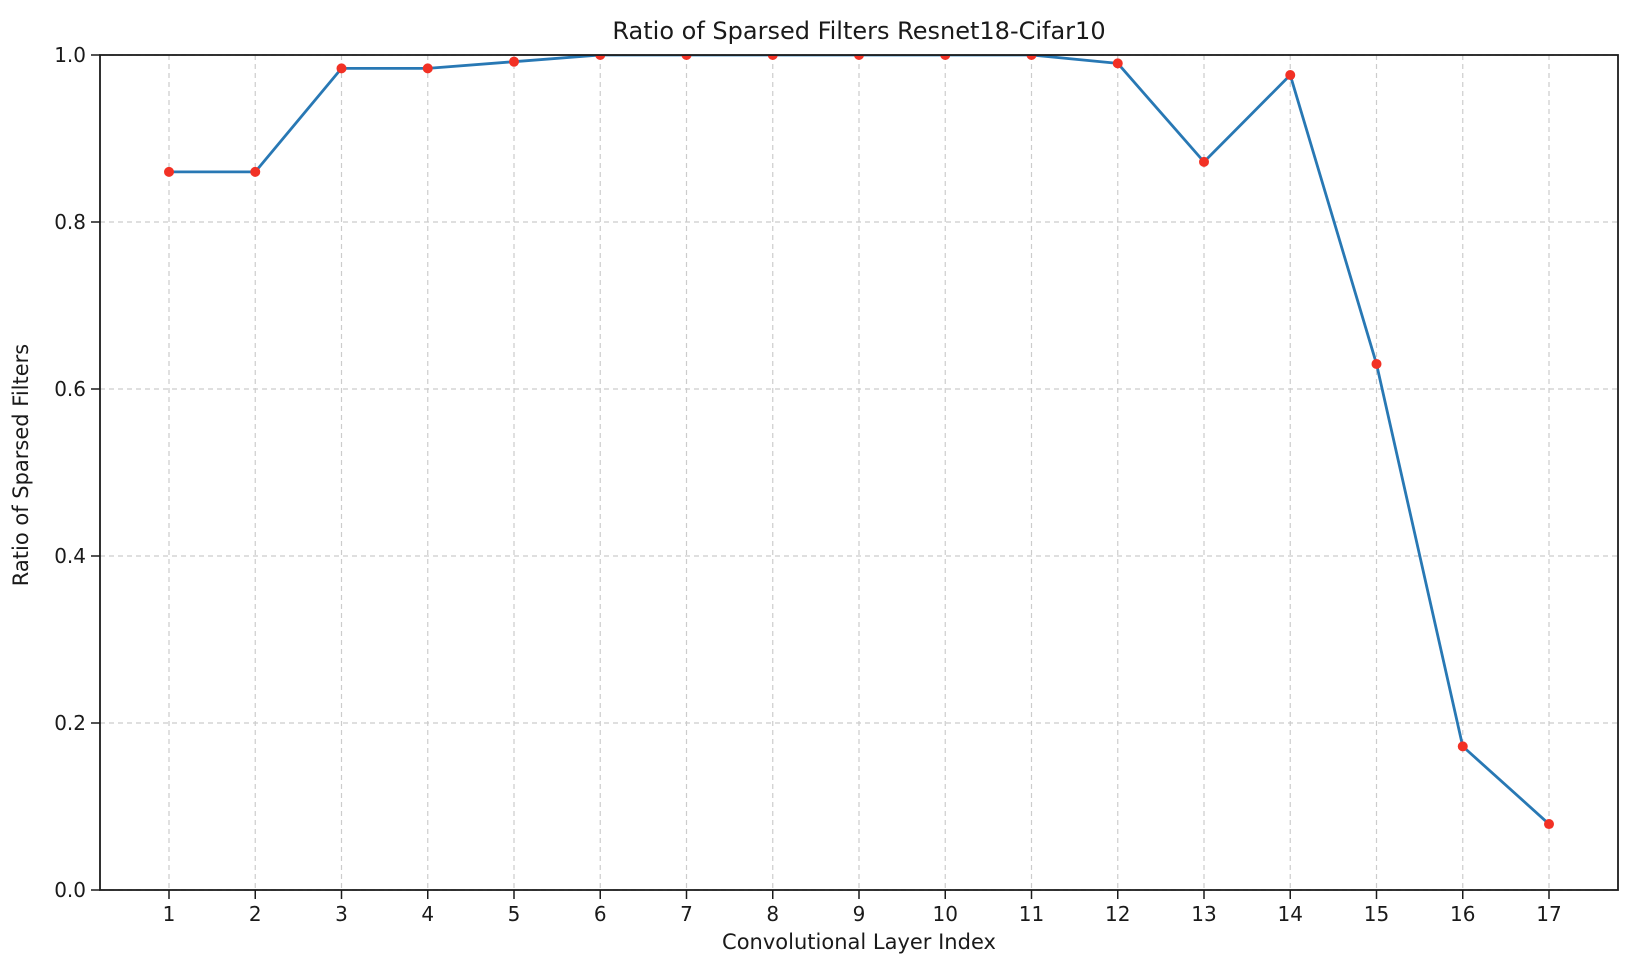  Describe the element at coordinates (945, 914) in the screenshot. I see `x-tick-label: 10` at that location.